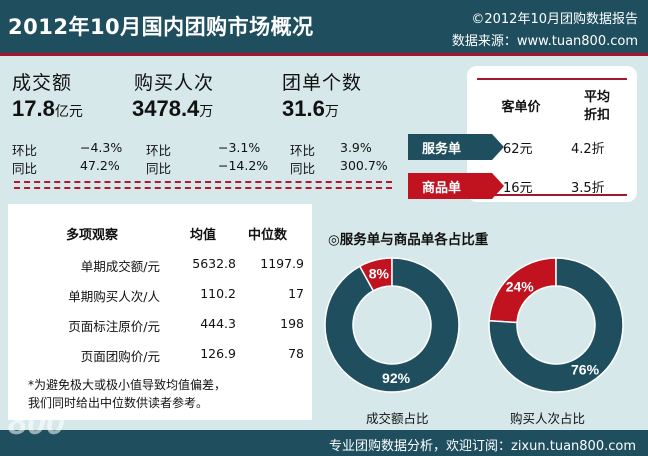 The height and width of the screenshot is (456, 648). What do you see at coordinates (68, 112) in the screenshot?
I see `metric-unit-gmv: 亿元` at bounding box center [68, 112].